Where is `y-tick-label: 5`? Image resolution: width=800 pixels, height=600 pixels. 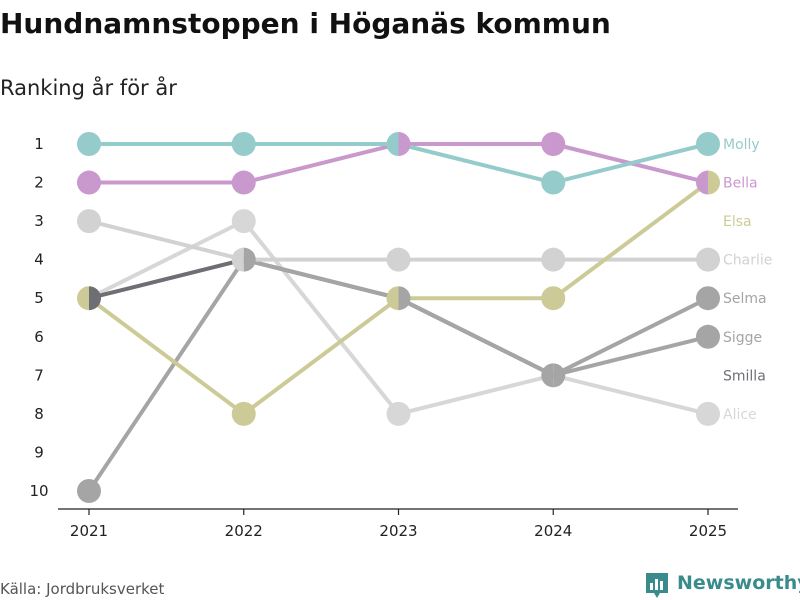 y-tick-label: 5 is located at coordinates (39, 298).